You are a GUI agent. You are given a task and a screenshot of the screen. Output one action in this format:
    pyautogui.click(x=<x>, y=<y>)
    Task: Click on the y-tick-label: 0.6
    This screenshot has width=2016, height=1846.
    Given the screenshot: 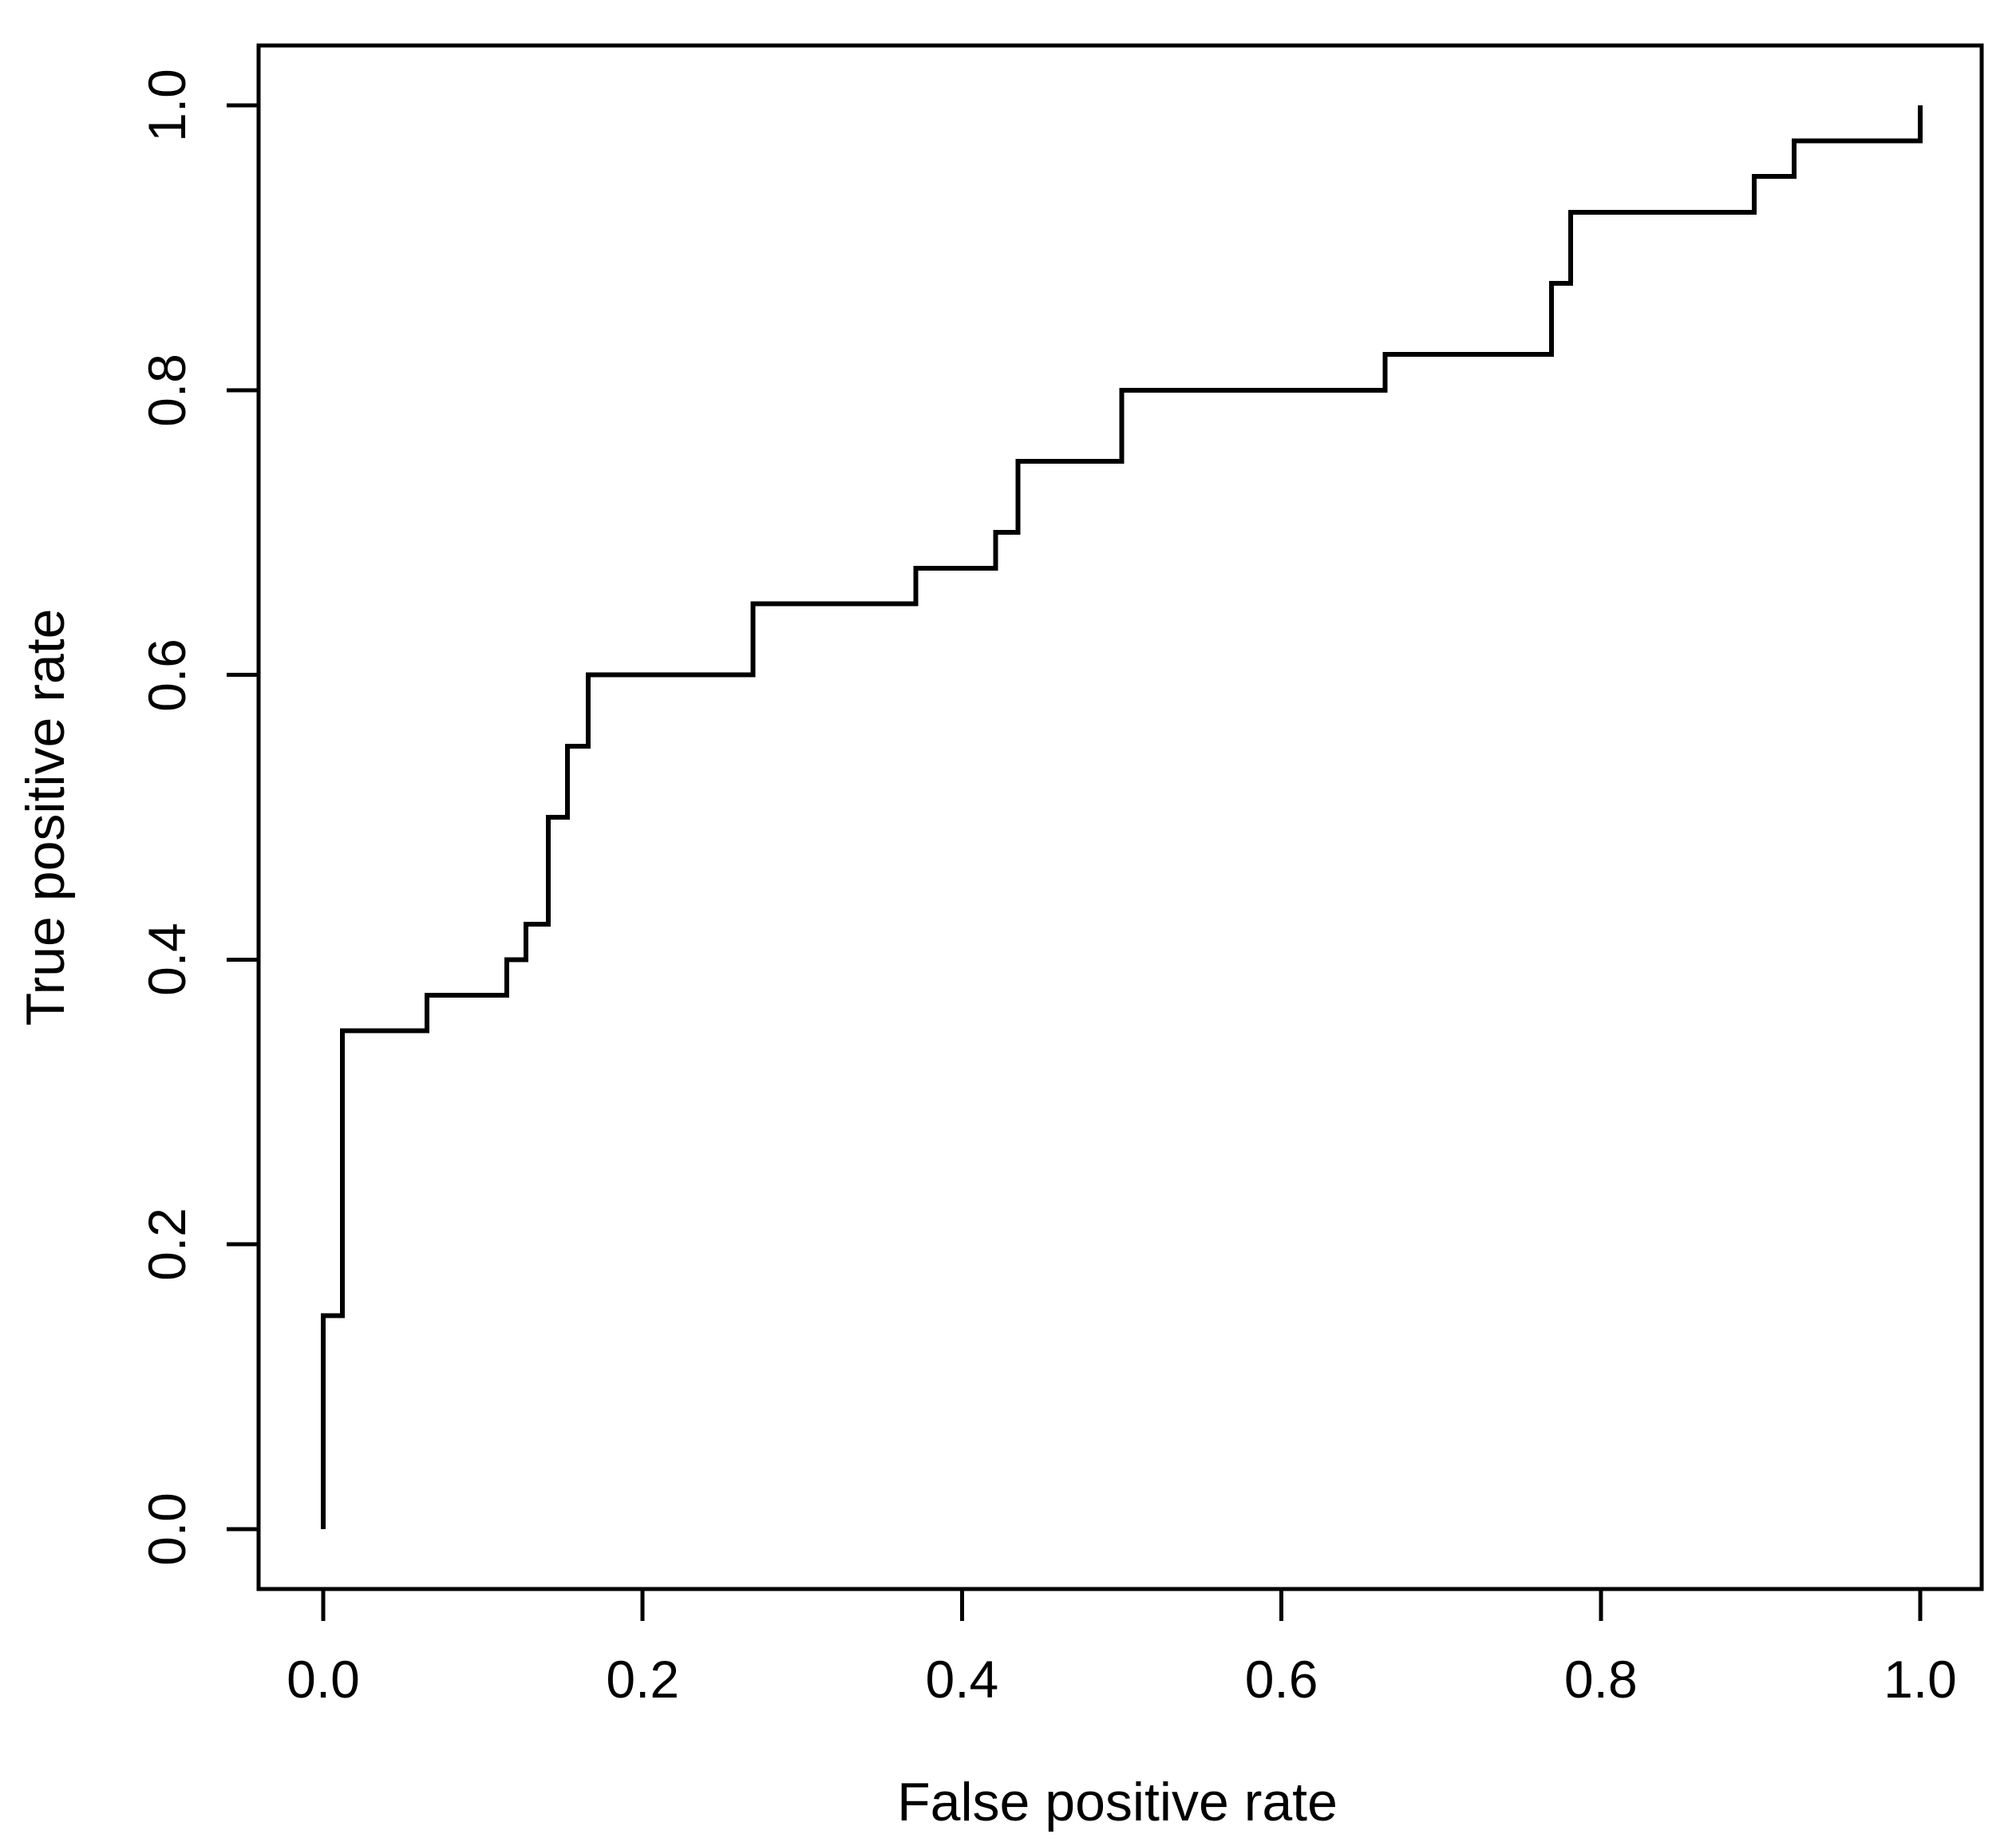 What is the action you would take?
    pyautogui.click(x=166, y=675)
    